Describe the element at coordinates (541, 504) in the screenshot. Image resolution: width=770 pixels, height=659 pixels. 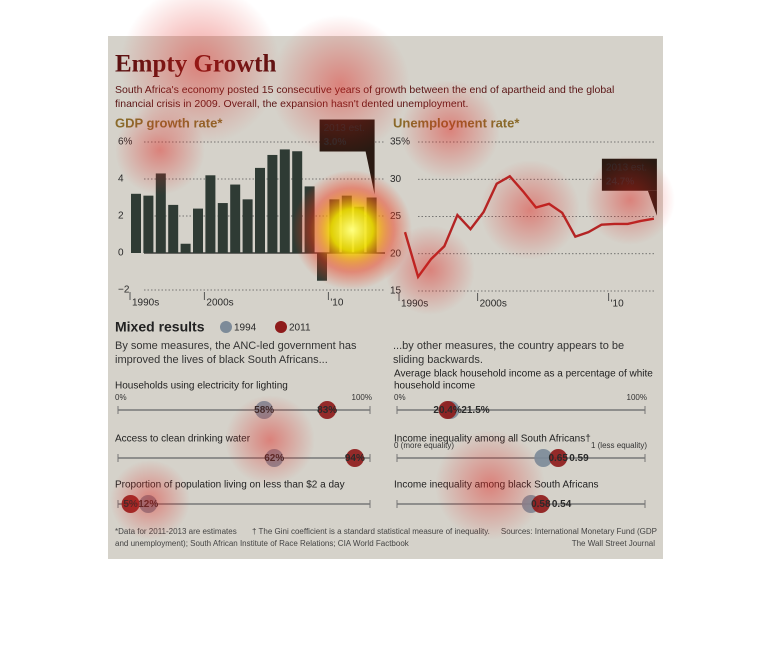
I see `value-label: 0.58` at that location.